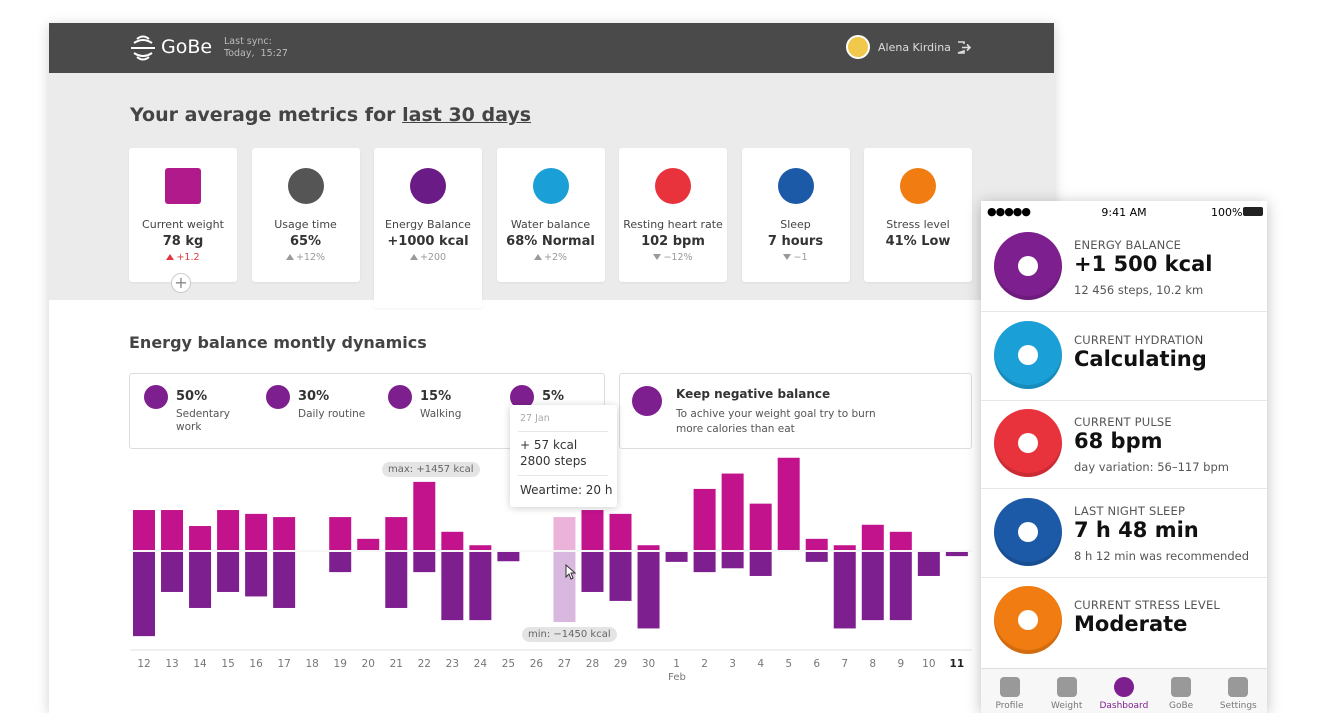  What do you see at coordinates (563, 475) in the screenshot?
I see `divider` at bounding box center [563, 475].